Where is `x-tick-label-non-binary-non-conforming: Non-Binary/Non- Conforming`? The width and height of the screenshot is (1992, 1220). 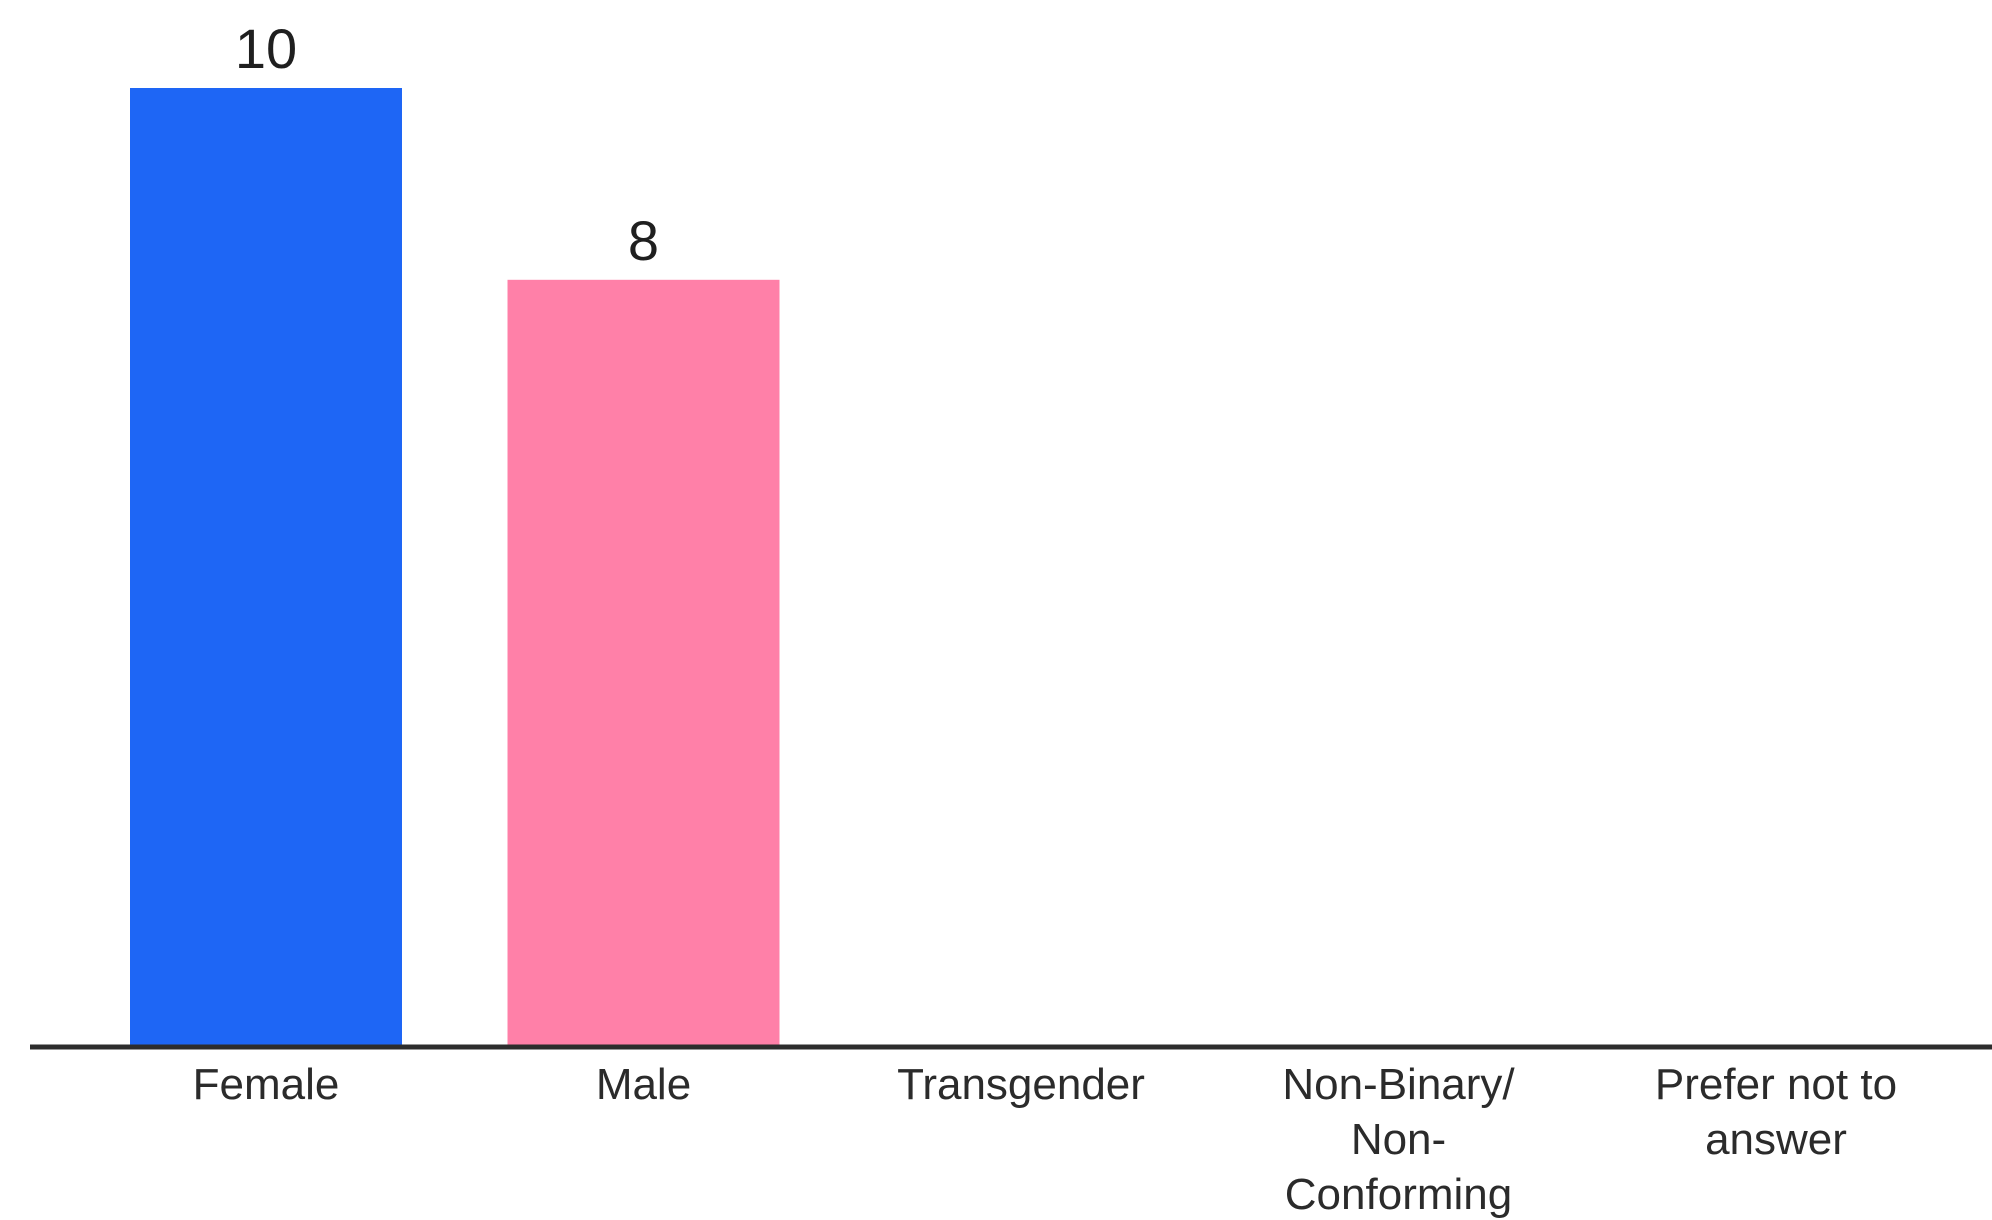 x-tick-label-non-binary-non-conforming: Non-Binary/Non- Conforming is located at coordinates (1398, 1139).